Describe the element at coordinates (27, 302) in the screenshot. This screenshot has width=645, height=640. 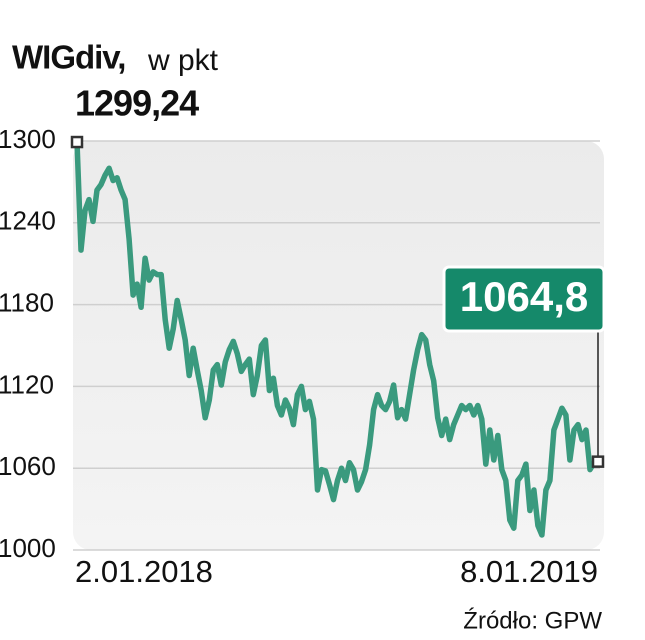
I see `y-tick-label: 1180` at that location.